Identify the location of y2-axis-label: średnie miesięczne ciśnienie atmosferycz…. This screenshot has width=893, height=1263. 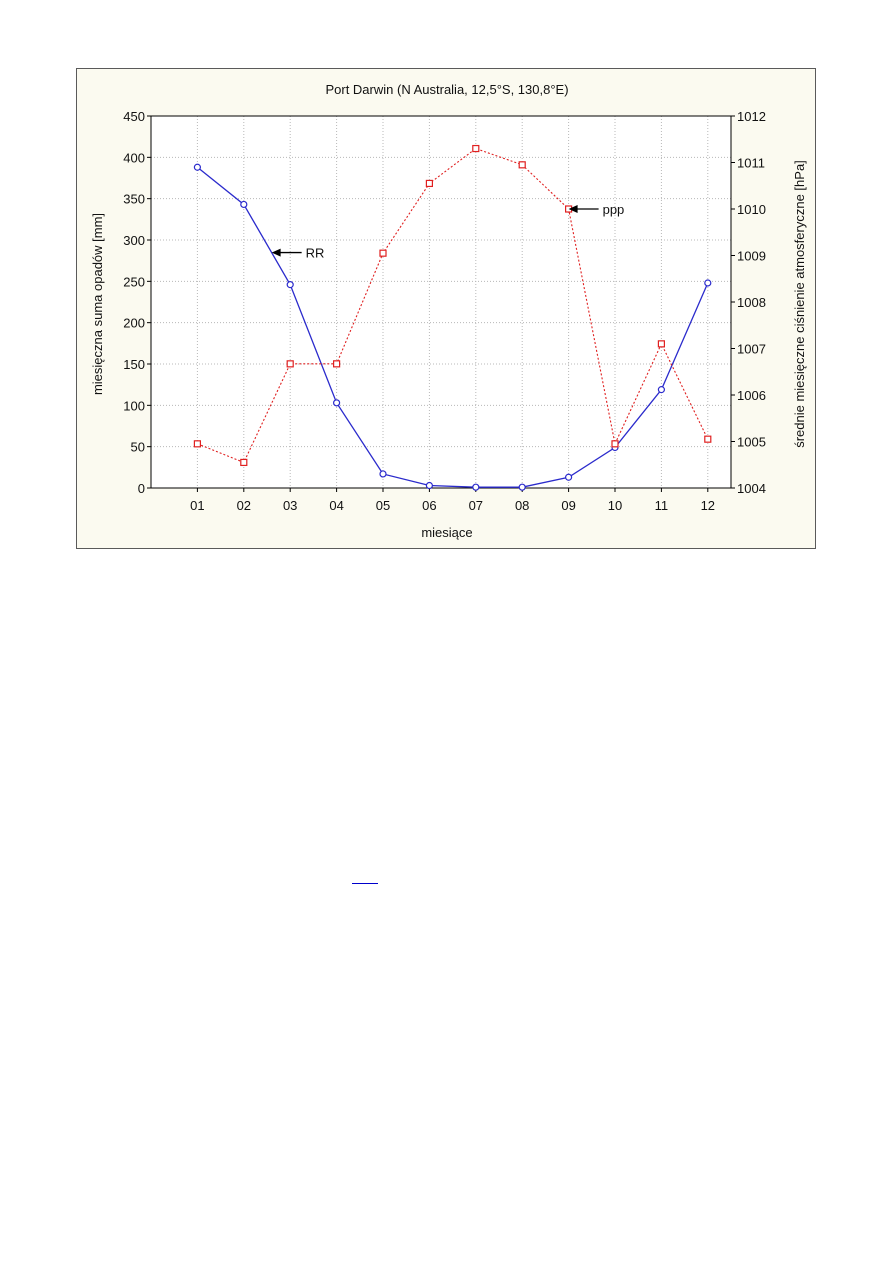
(799, 304).